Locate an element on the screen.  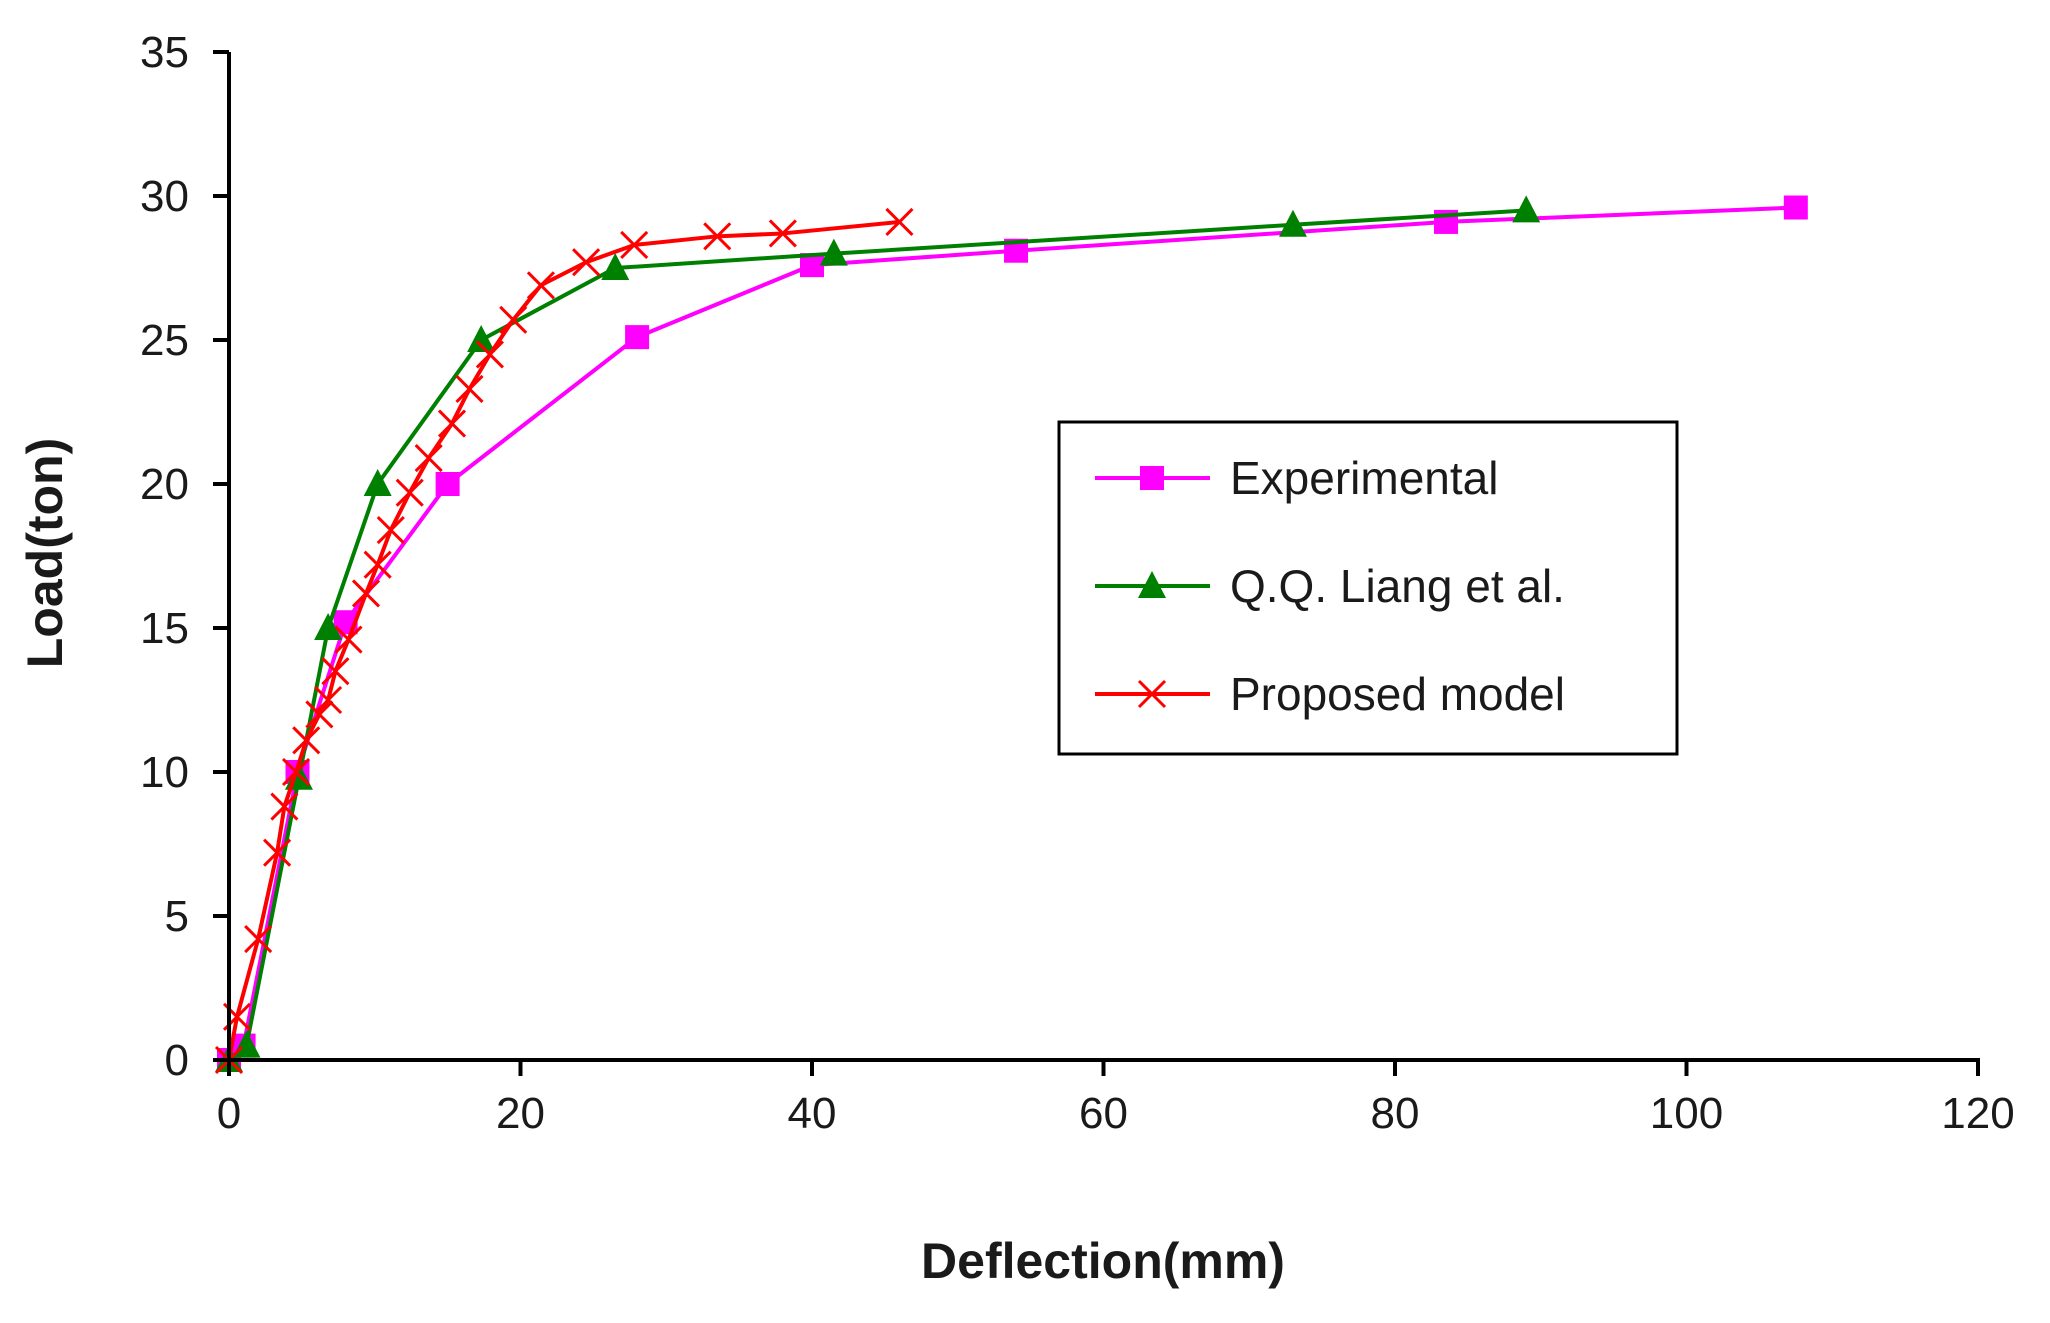
y-tick-label: 35 is located at coordinates (164, 52).